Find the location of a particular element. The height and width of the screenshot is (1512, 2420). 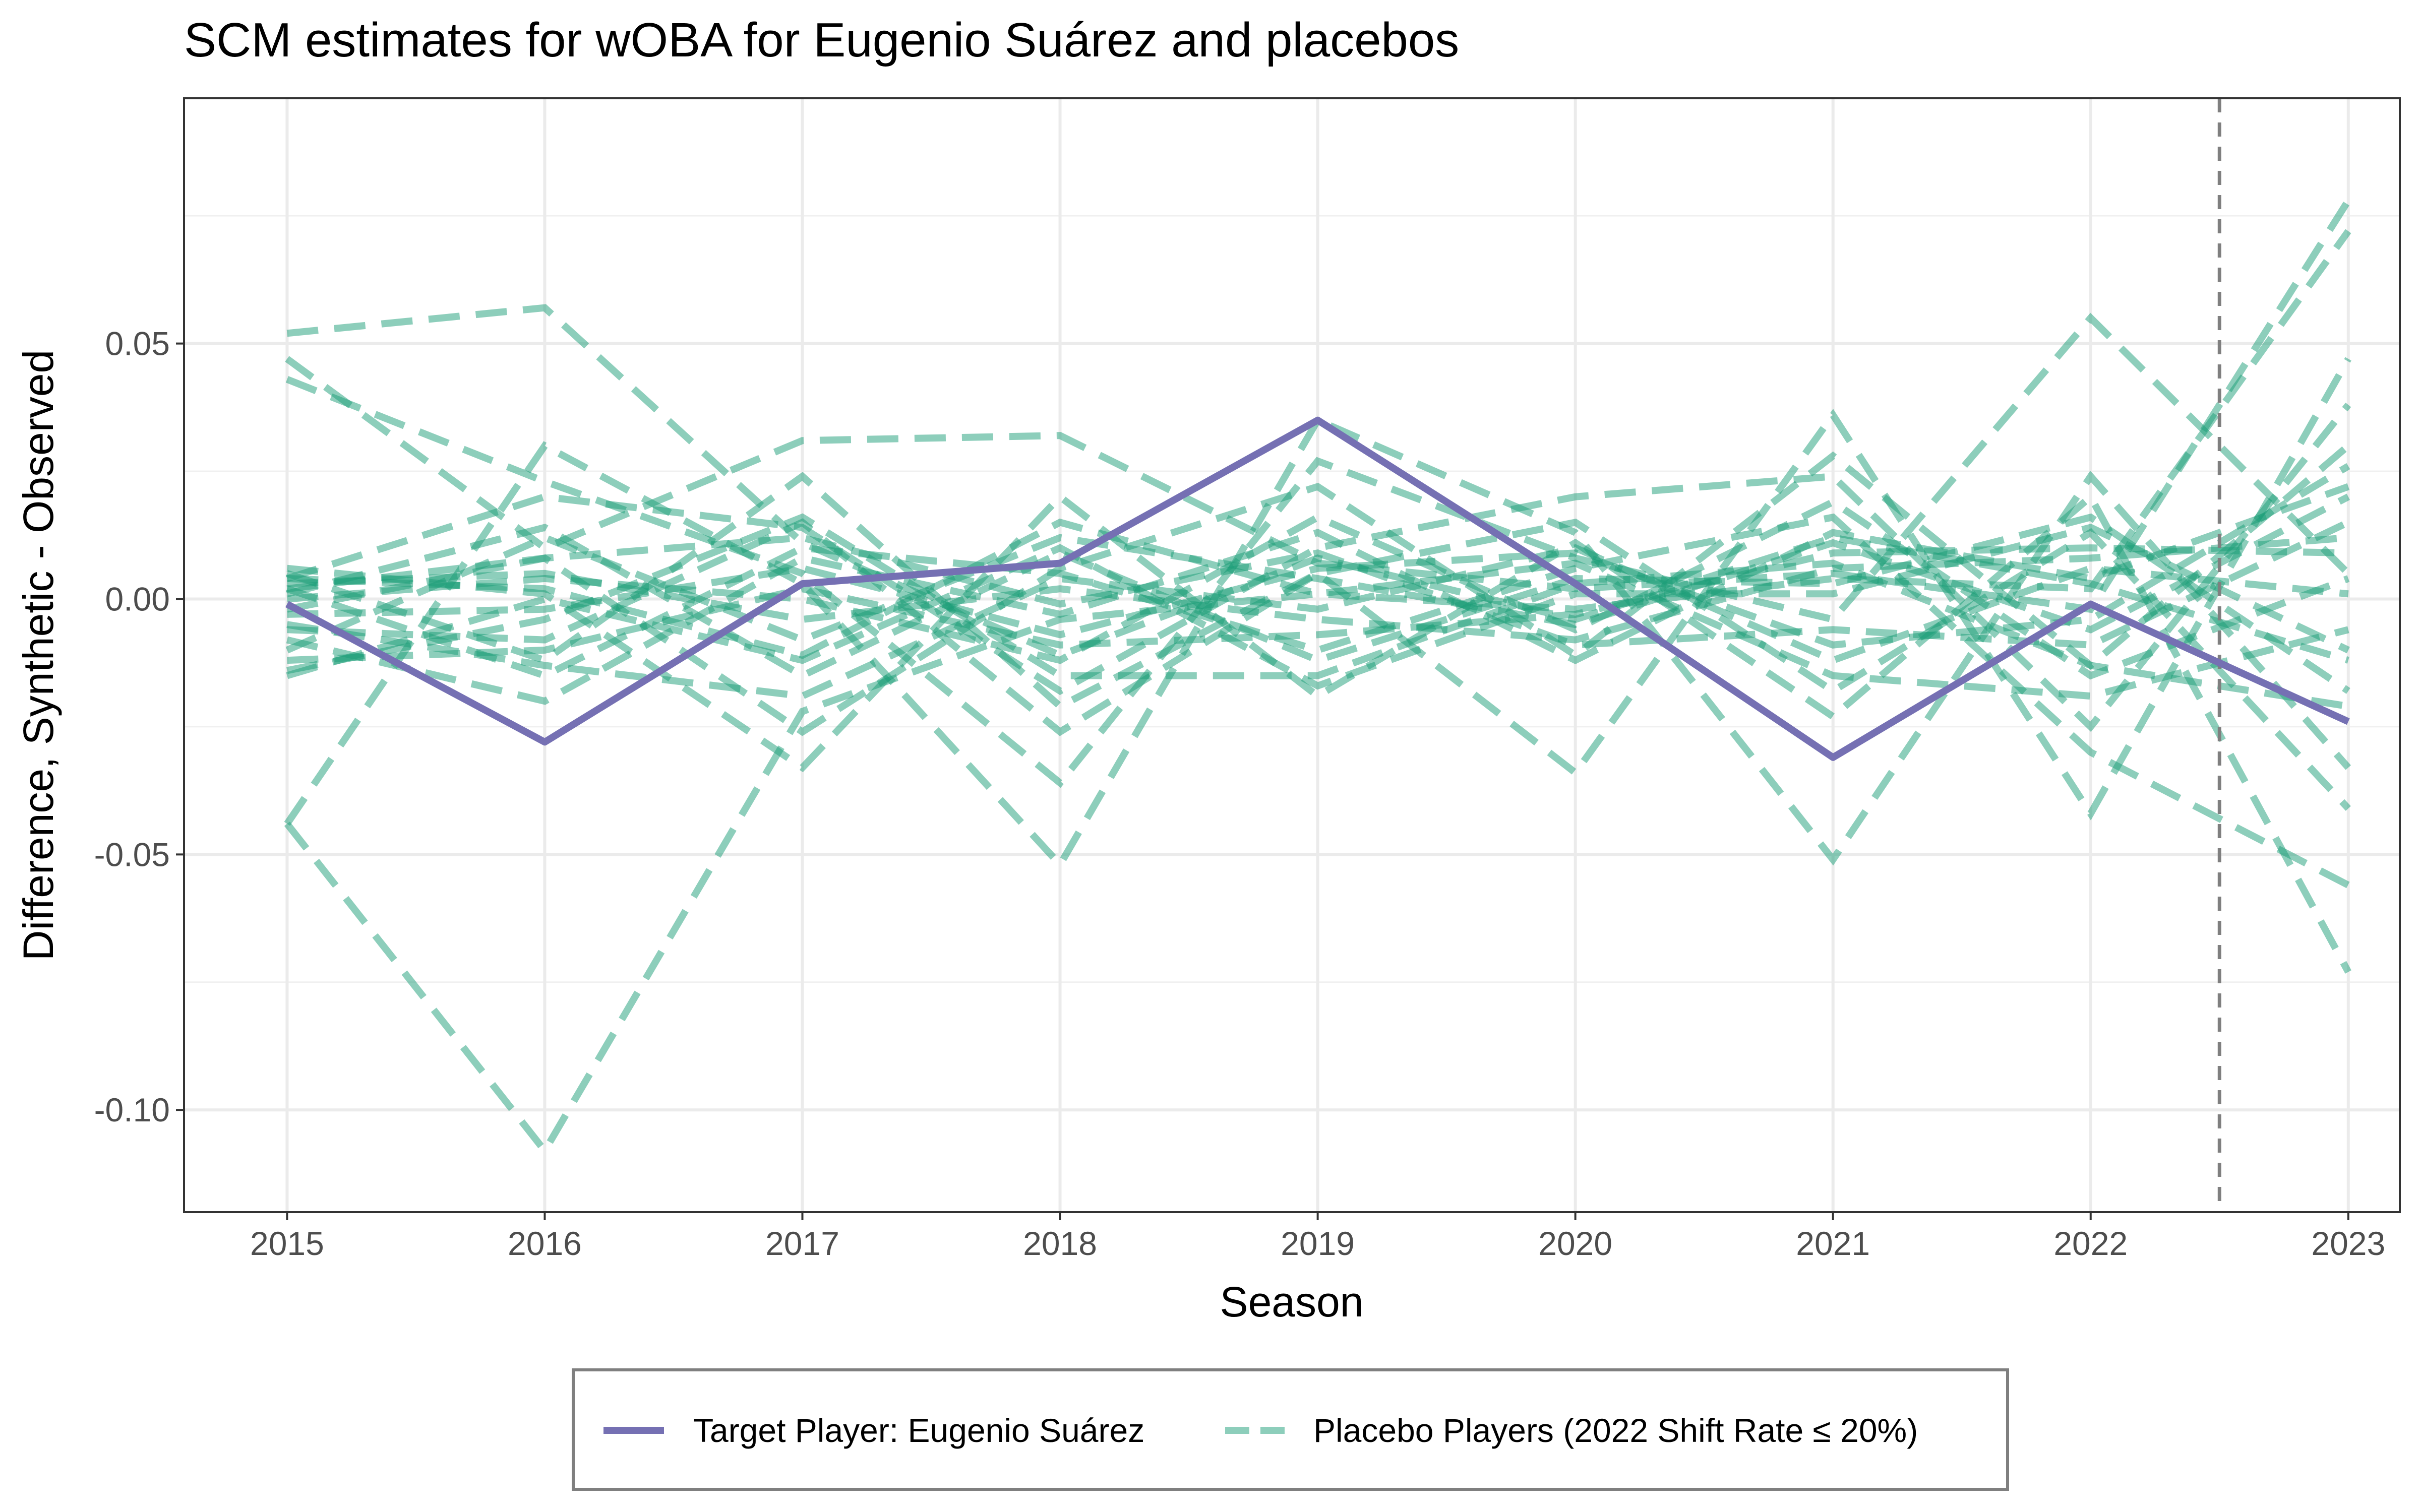

x-tick-label: 2017 is located at coordinates (802, 1244).